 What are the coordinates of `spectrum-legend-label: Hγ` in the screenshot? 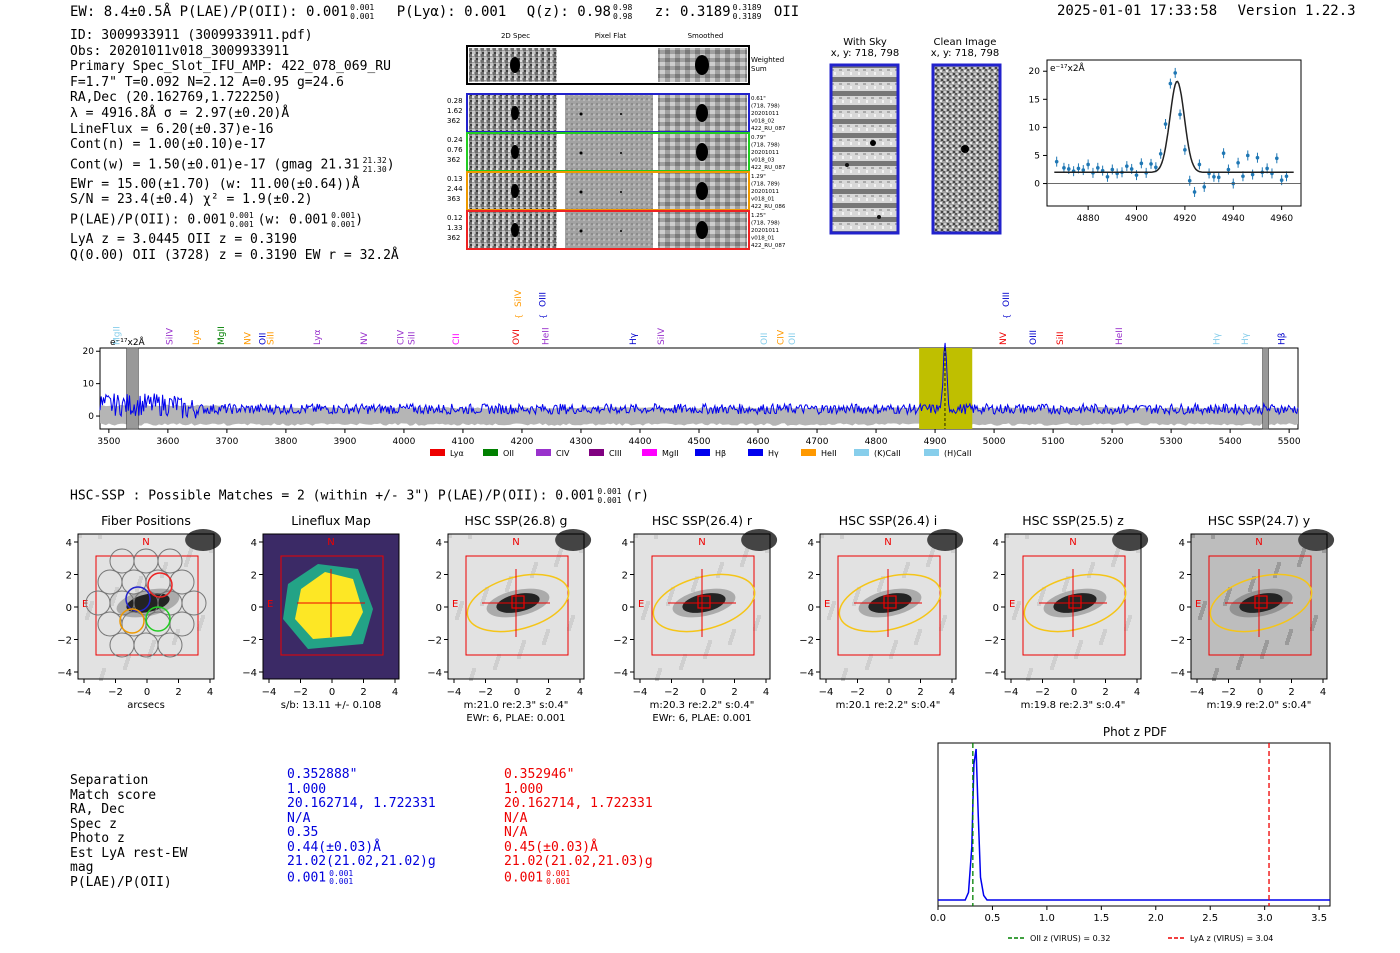 It's located at (773, 453).